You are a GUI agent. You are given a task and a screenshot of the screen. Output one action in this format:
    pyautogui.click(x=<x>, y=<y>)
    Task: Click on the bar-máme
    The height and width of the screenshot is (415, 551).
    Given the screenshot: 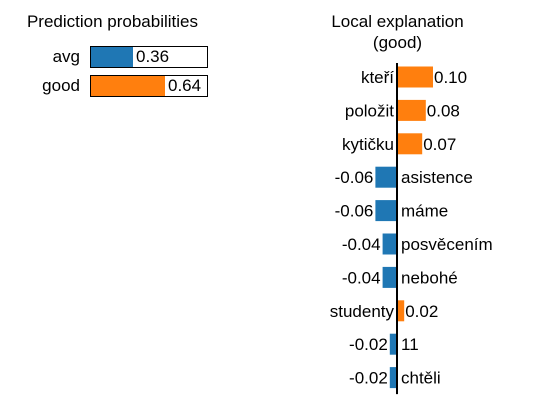 What is the action you would take?
    pyautogui.click(x=386, y=211)
    